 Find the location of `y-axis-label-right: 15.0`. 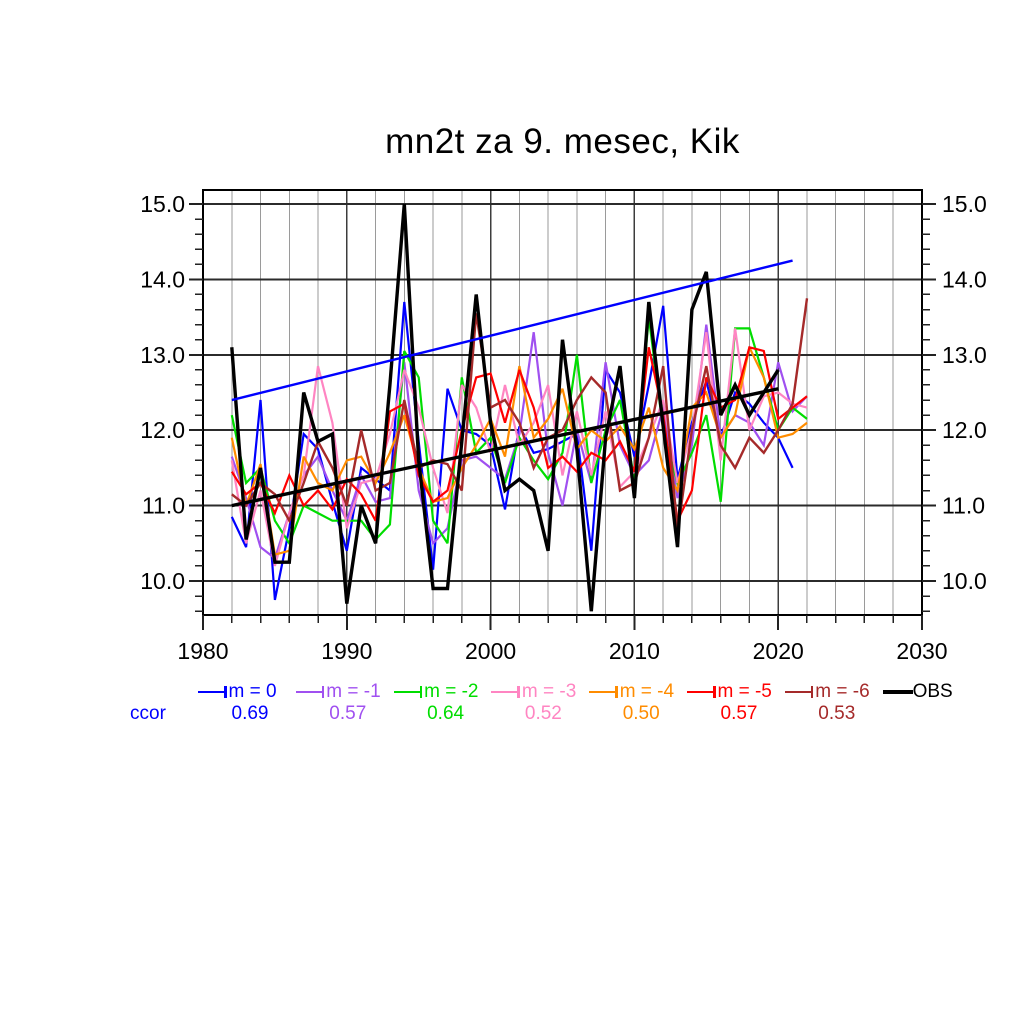

y-axis-label-right: 15.0 is located at coordinates (964, 204).